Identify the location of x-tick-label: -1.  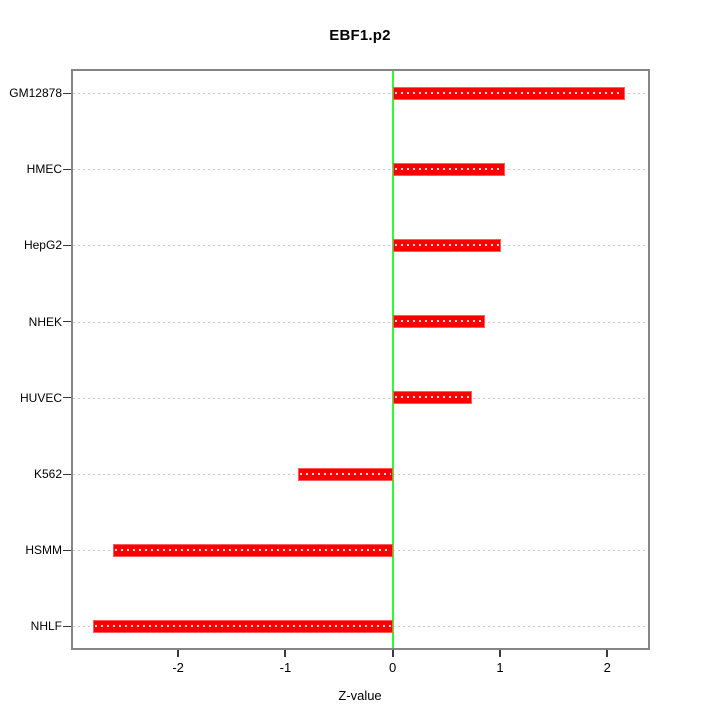
(285, 667).